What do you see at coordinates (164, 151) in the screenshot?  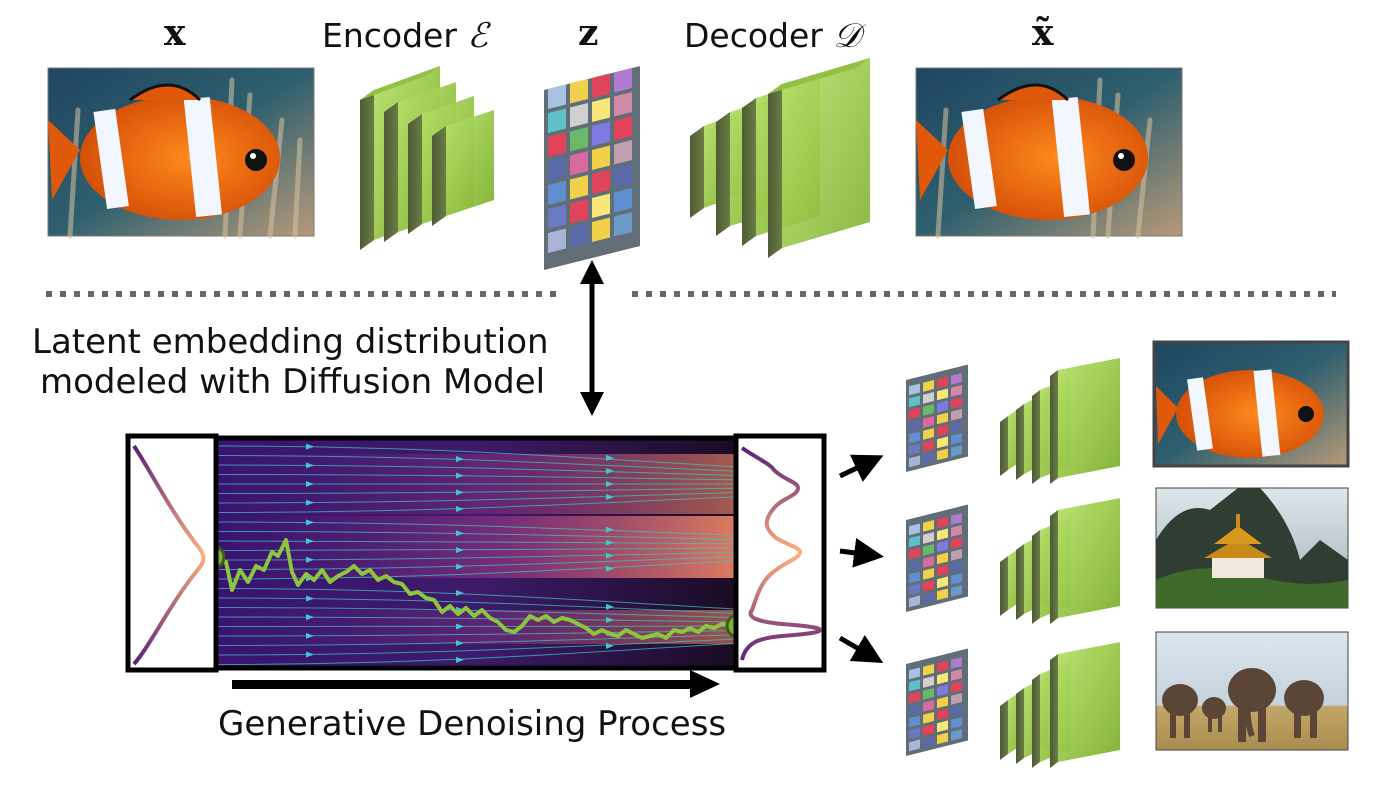 I see `clownfish-icon` at bounding box center [164, 151].